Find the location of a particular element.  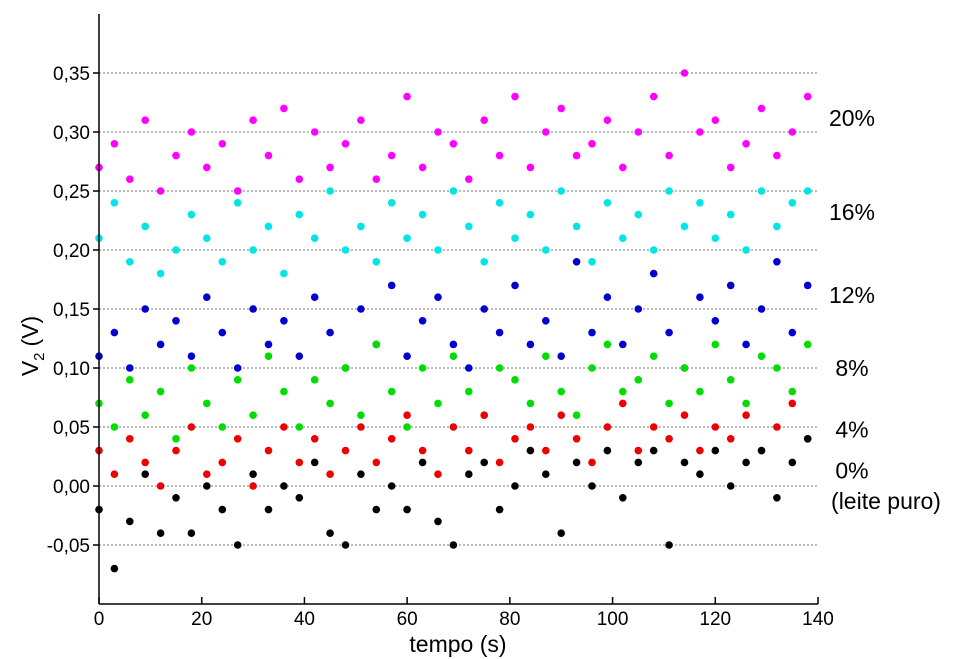

x-tick-label: 120 is located at coordinates (715, 619).